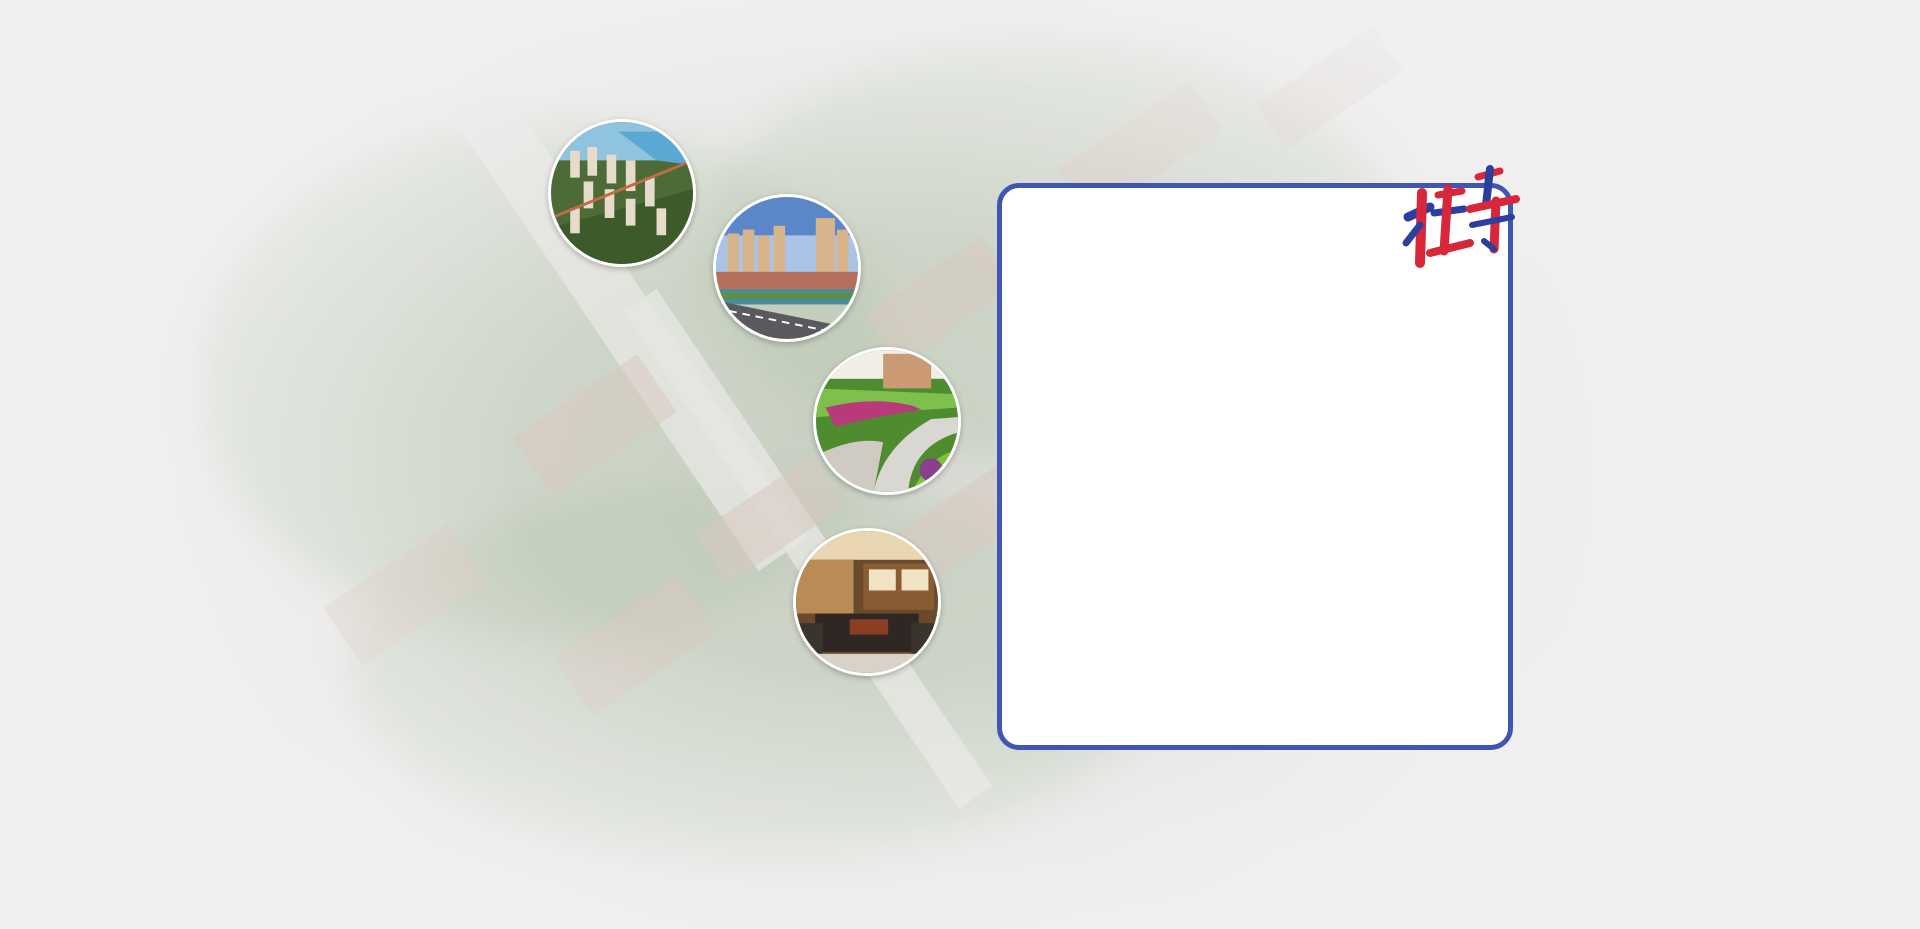 Image resolution: width=1920 pixels, height=929 pixels. I want to click on garden-path-thumbnail, so click(887, 421).